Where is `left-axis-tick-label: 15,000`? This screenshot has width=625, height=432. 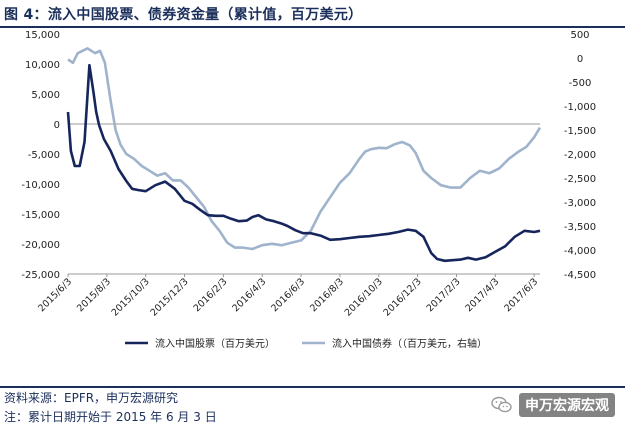 left-axis-tick-label: 15,000 is located at coordinates (42, 35).